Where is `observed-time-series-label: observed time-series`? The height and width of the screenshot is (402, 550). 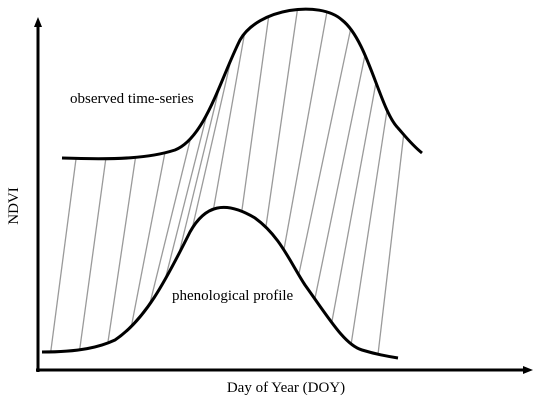 observed-time-series-label: observed time-series is located at coordinates (132, 99).